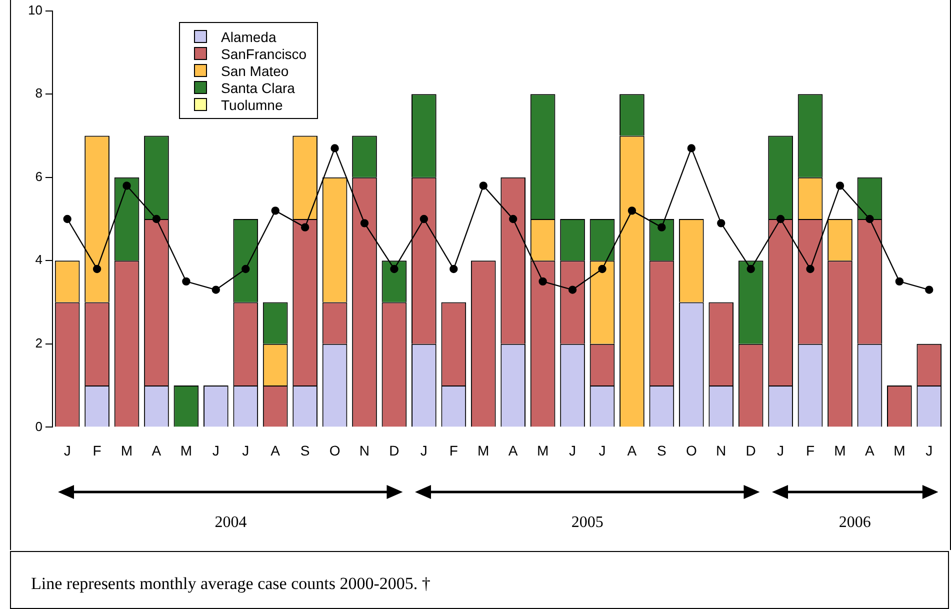 The image size is (951, 609). Describe the element at coordinates (38, 93) in the screenshot. I see `y-tick-label: 8` at that location.